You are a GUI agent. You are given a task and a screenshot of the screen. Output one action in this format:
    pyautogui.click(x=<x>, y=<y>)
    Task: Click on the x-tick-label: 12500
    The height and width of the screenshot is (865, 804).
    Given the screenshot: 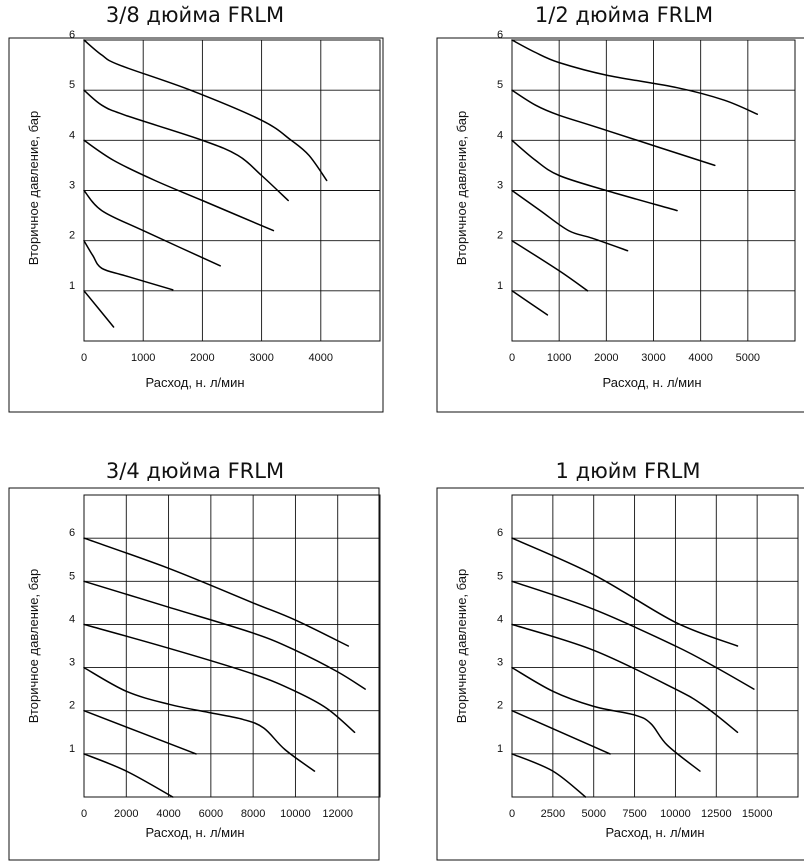 What is the action you would take?
    pyautogui.click(x=716, y=814)
    